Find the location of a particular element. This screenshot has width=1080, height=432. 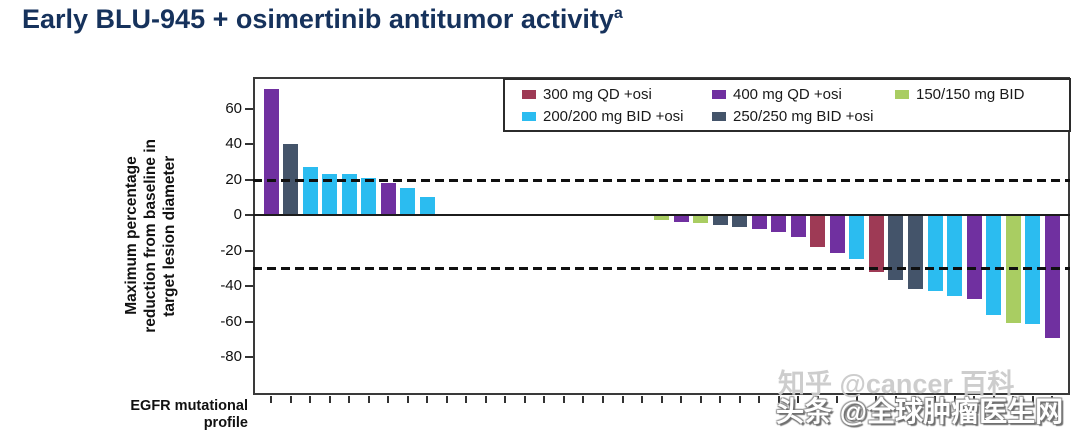

legend-item: 250/250 mg BID +osi is located at coordinates (803, 116).